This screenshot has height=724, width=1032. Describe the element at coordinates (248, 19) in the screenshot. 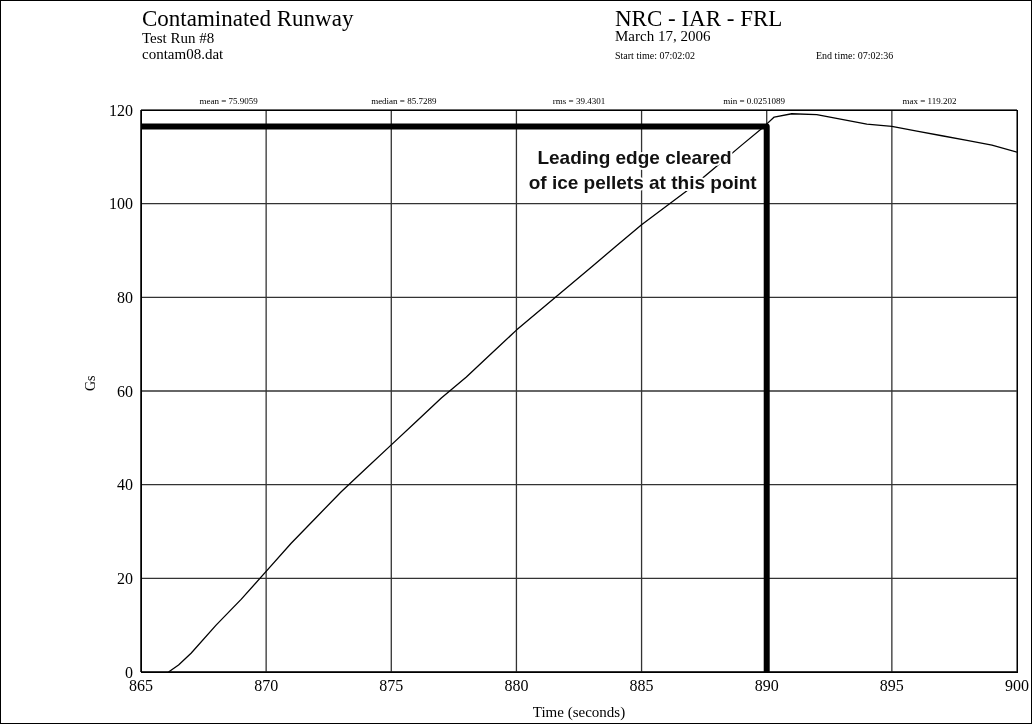

I see `chart-title: Contaminated Runway` at that location.